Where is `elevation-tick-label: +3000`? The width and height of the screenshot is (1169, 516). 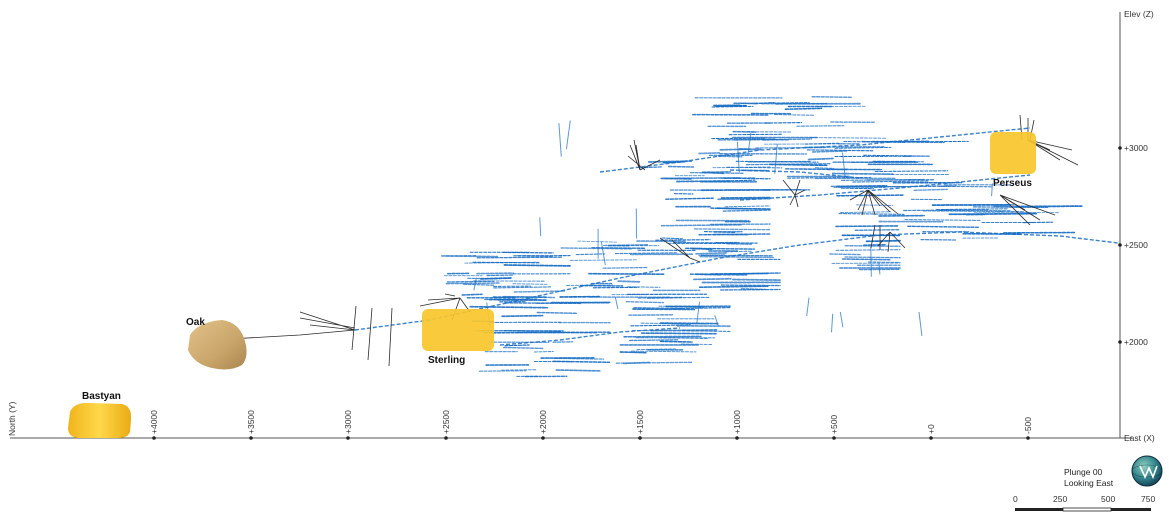 elevation-tick-label: +3000 is located at coordinates (1136, 148).